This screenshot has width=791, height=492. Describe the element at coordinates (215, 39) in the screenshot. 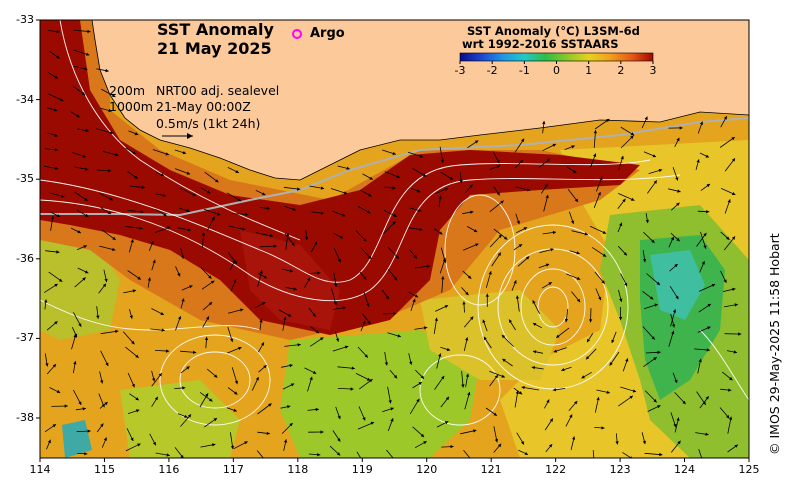

I see `map-title: SST Anomaly 21 May 2025` at that location.